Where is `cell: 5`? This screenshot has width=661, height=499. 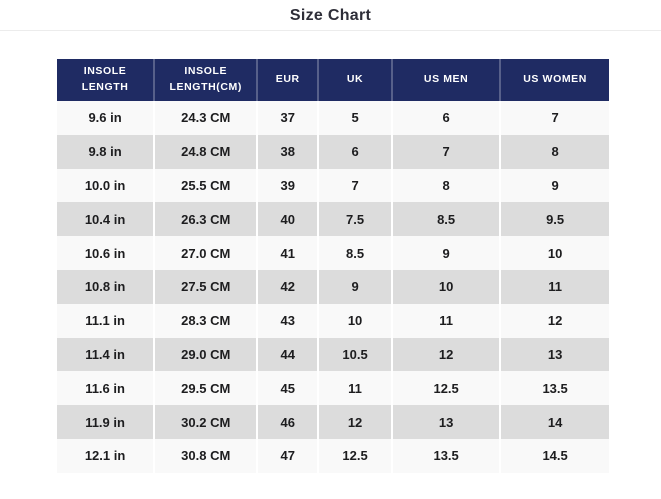 cell: 5 is located at coordinates (355, 118).